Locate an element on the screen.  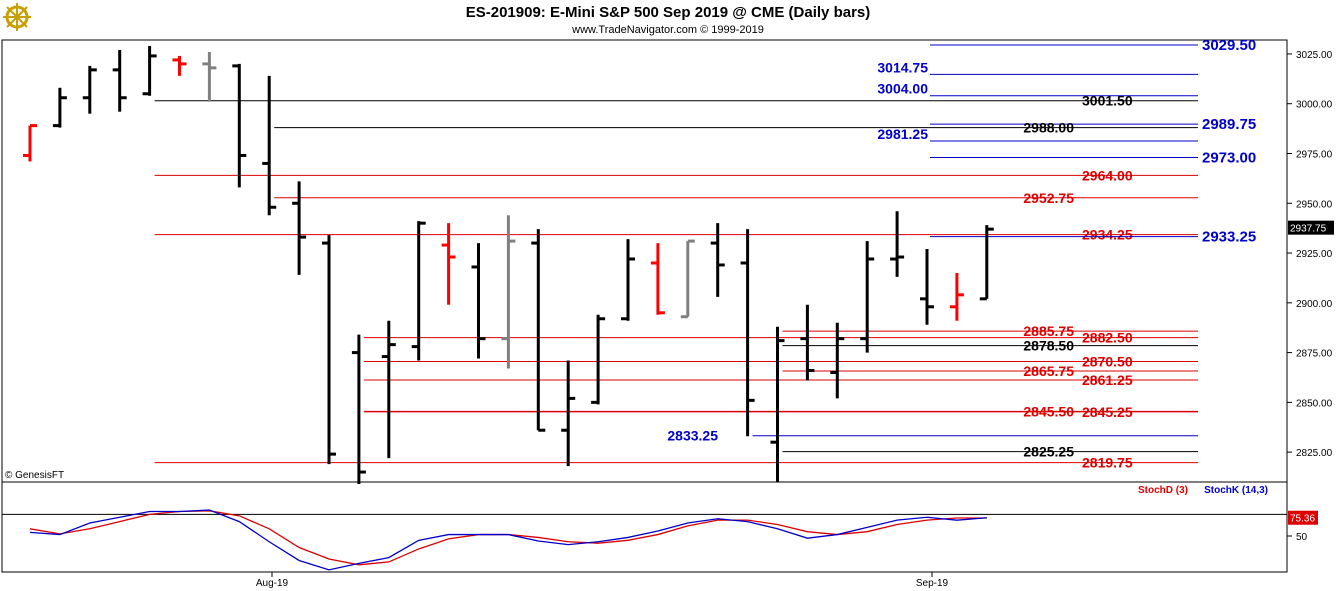
y-tick-label: 2825.00 is located at coordinates (1314, 453).